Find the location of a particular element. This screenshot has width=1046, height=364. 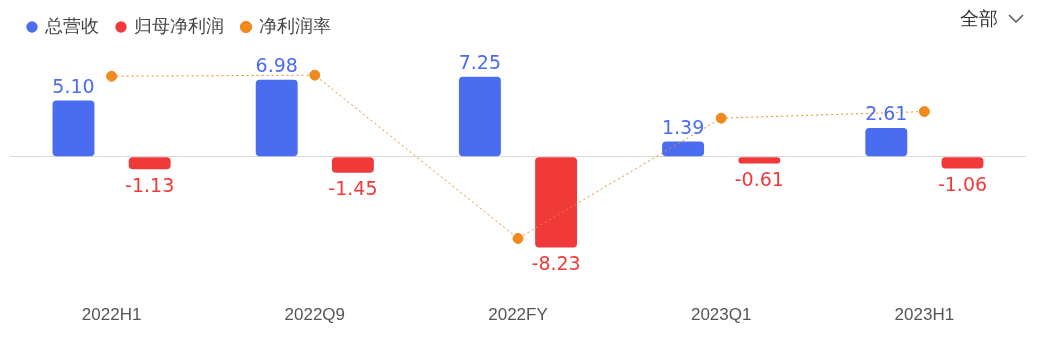

legend-label: 归母净利润 is located at coordinates (179, 25).